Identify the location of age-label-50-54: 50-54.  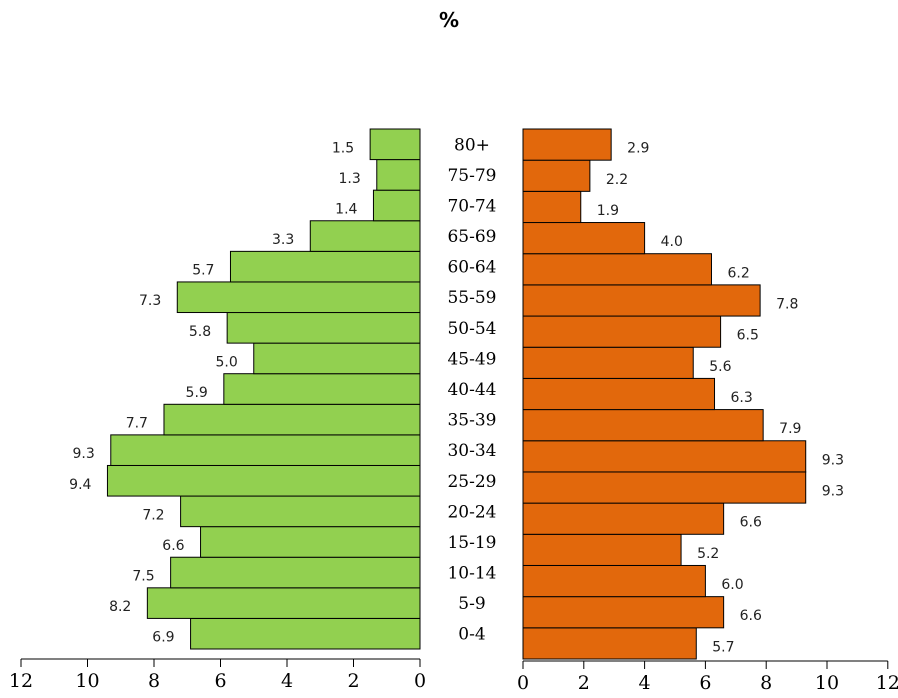
(471, 329).